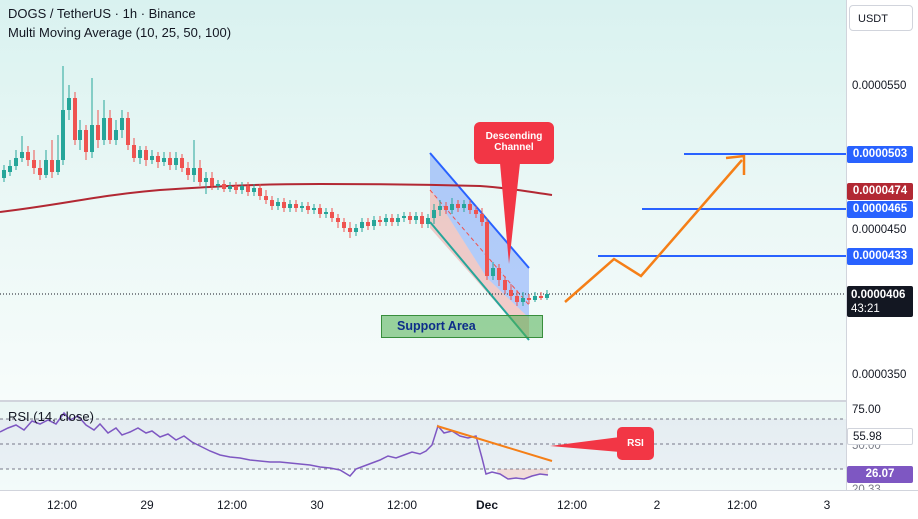 The image size is (918, 519). What do you see at coordinates (51, 416) in the screenshot?
I see `rsi-legend: RSI (14, close)` at bounding box center [51, 416].